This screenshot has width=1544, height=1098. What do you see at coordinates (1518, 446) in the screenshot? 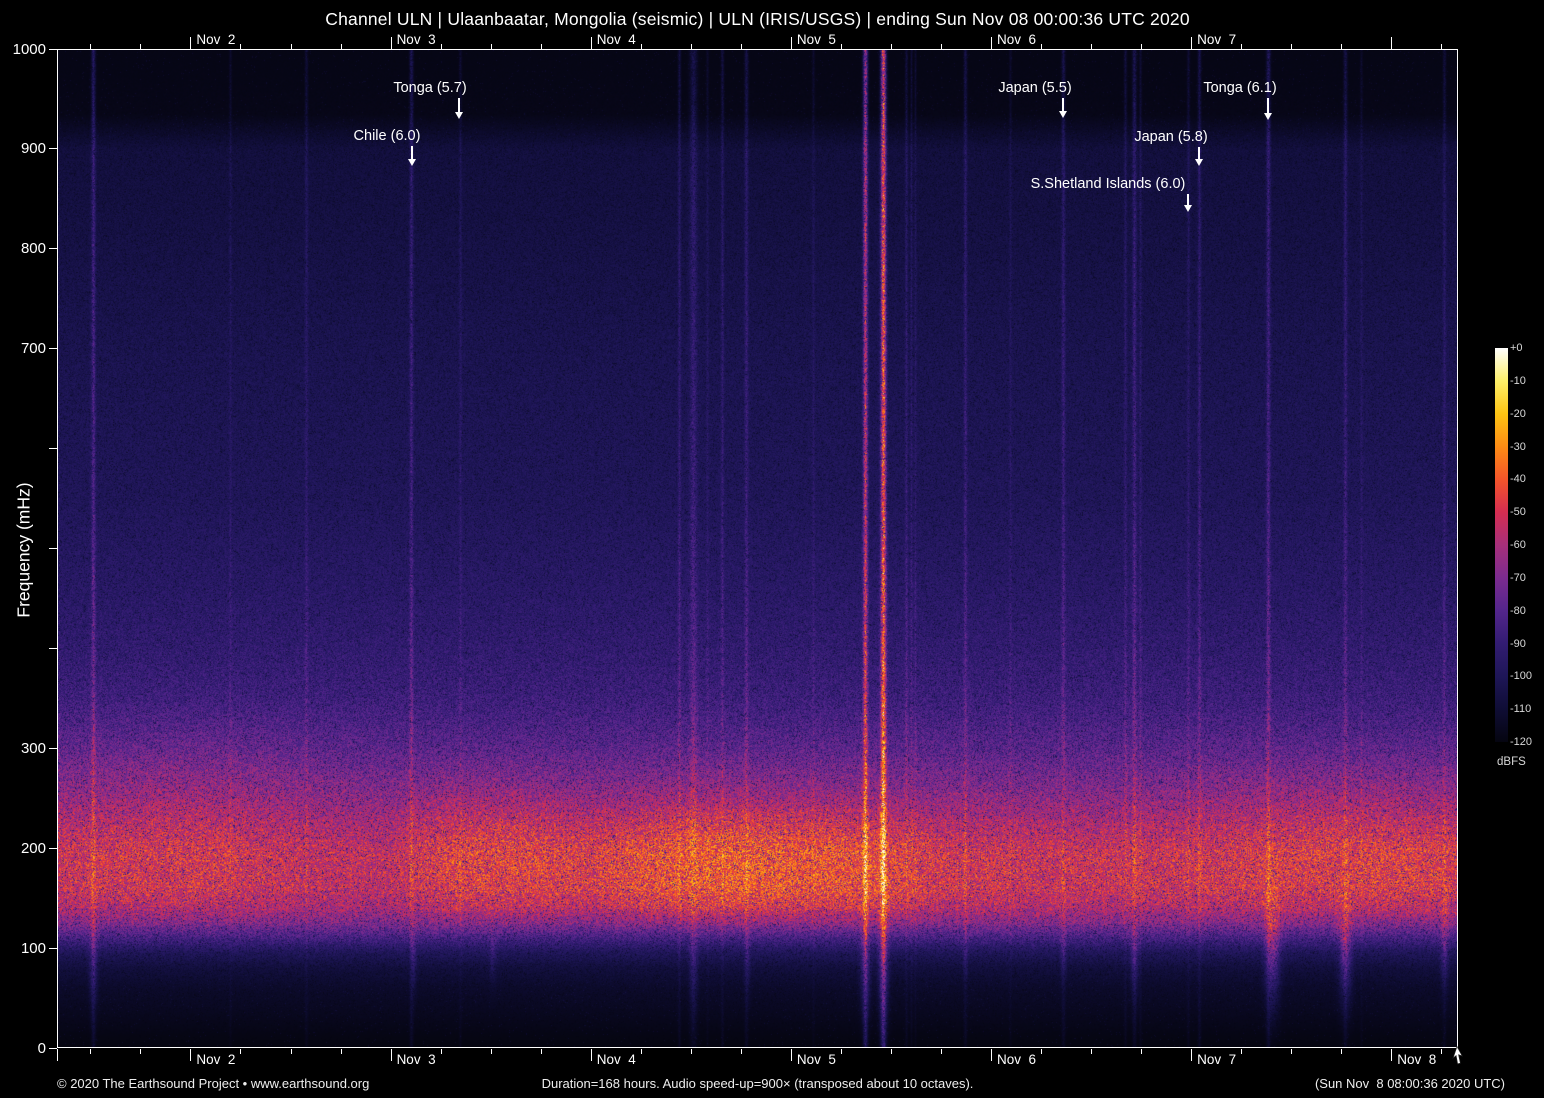
I see `colorbar-tick-label: -30` at bounding box center [1518, 446].